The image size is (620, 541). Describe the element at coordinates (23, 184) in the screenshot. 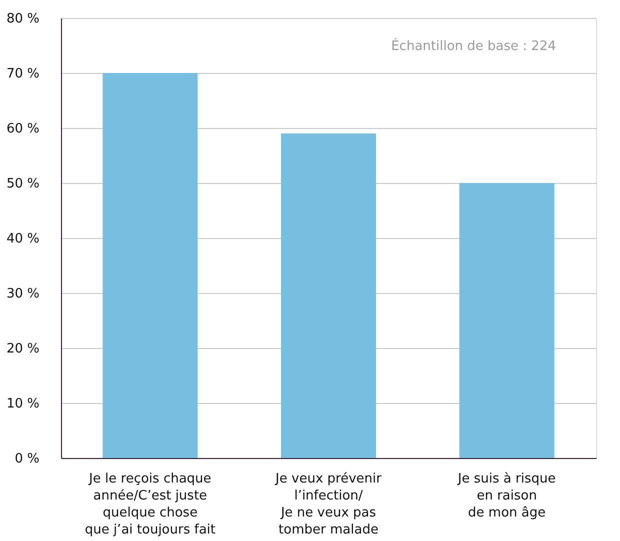

I see `y-tick-label: 50 %` at that location.